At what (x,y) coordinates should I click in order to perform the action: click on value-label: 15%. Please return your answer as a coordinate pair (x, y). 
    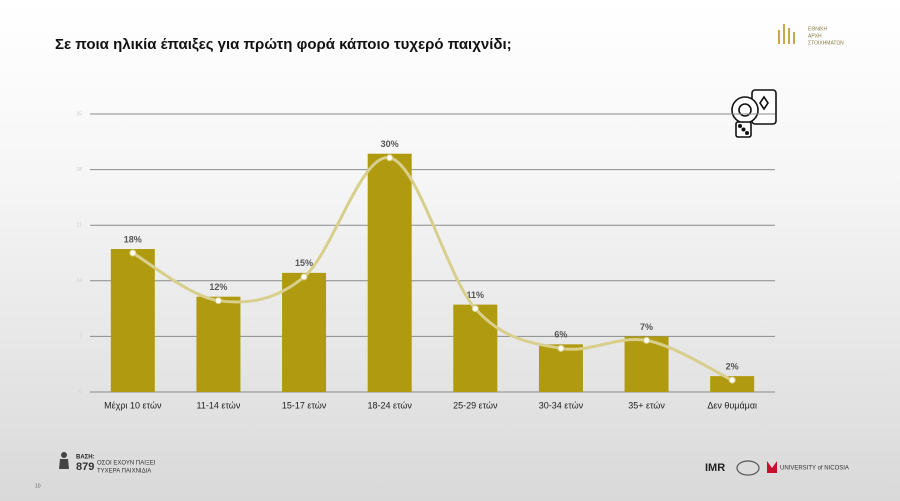
    Looking at the image, I should click on (304, 263).